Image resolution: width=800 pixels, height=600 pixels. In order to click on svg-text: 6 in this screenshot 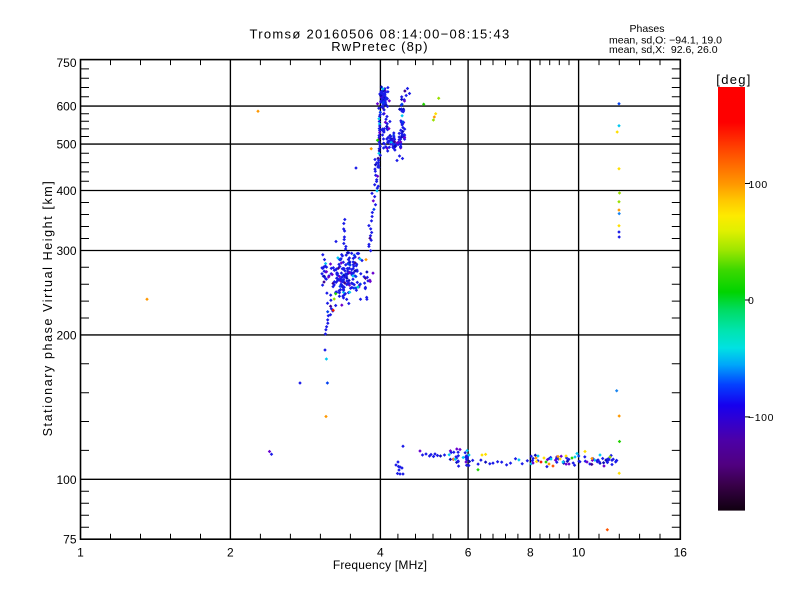, I will do `click(468, 553)`.